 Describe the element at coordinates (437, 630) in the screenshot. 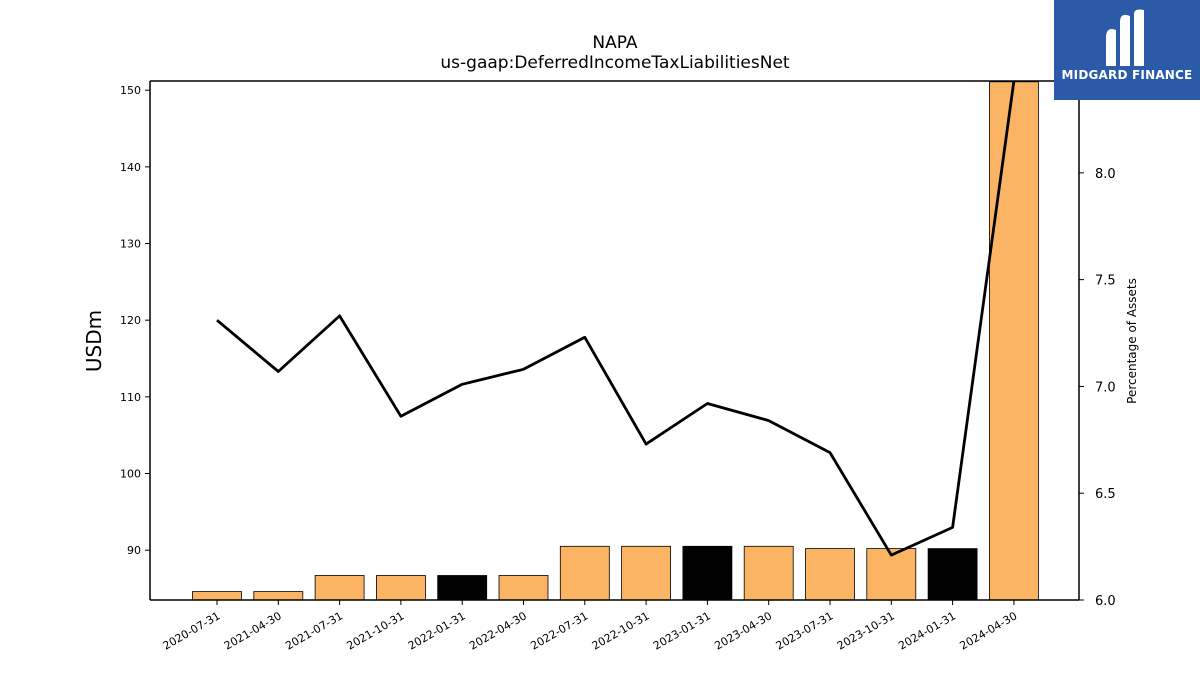

I see `x-tick-label: 2022-01-31` at that location.